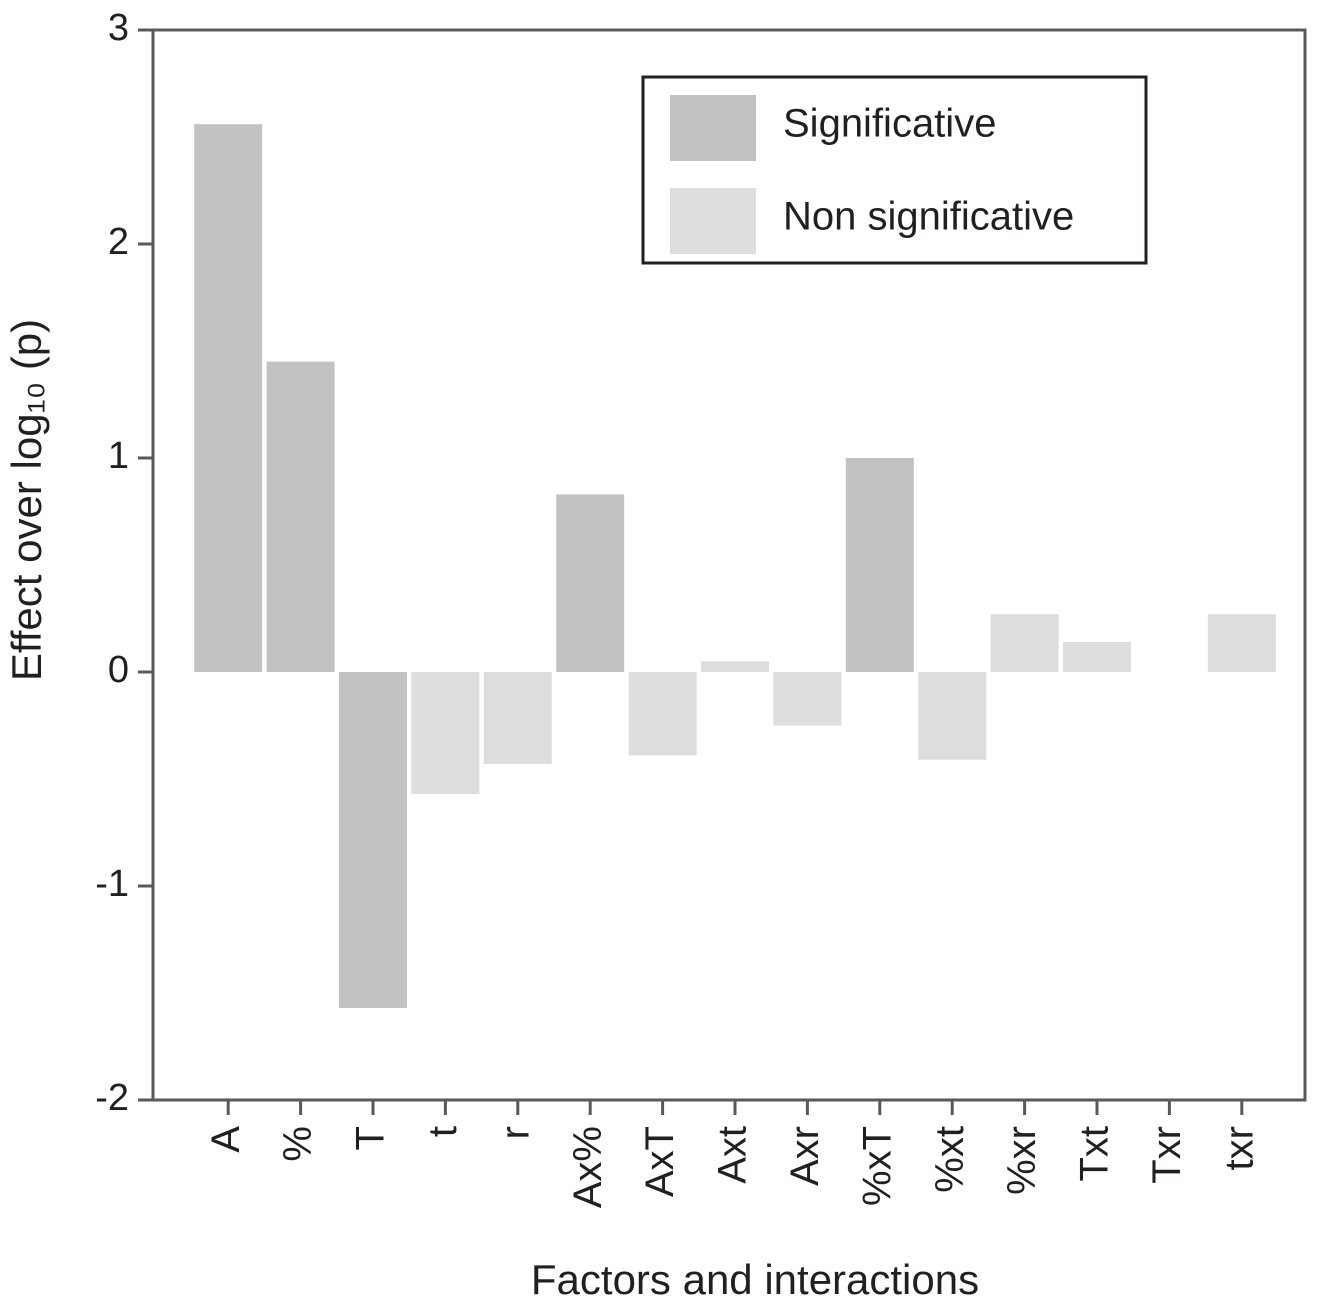 This screenshot has width=1320, height=1314. I want to click on legend-label: Non significative, so click(928, 217).